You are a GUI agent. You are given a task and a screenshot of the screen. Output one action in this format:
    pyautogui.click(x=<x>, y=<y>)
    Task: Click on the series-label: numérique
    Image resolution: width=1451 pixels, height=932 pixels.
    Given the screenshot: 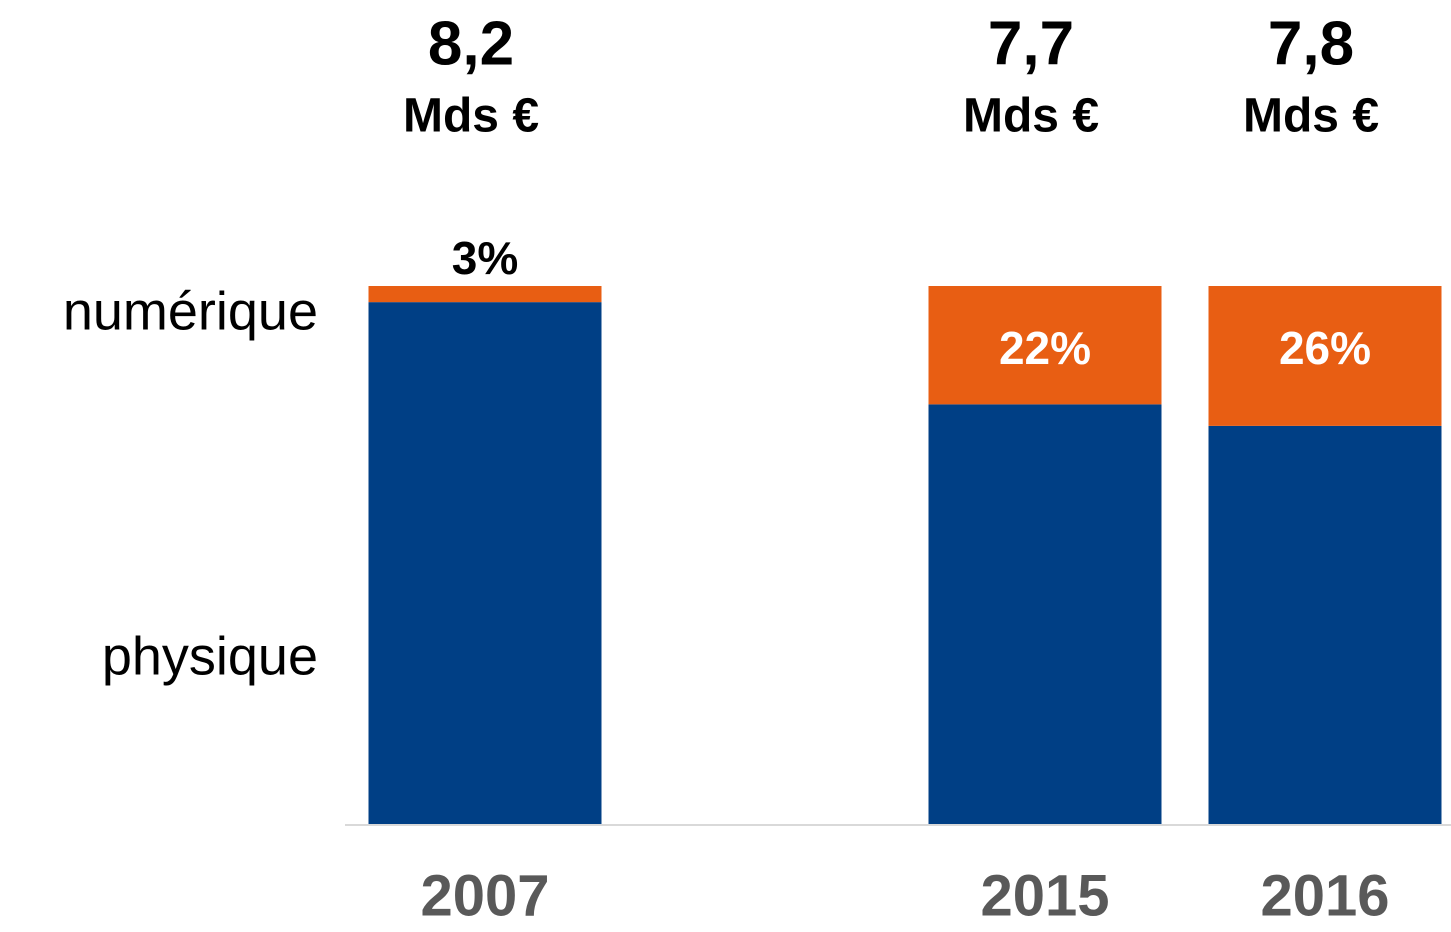 What is the action you would take?
    pyautogui.click(x=190, y=311)
    